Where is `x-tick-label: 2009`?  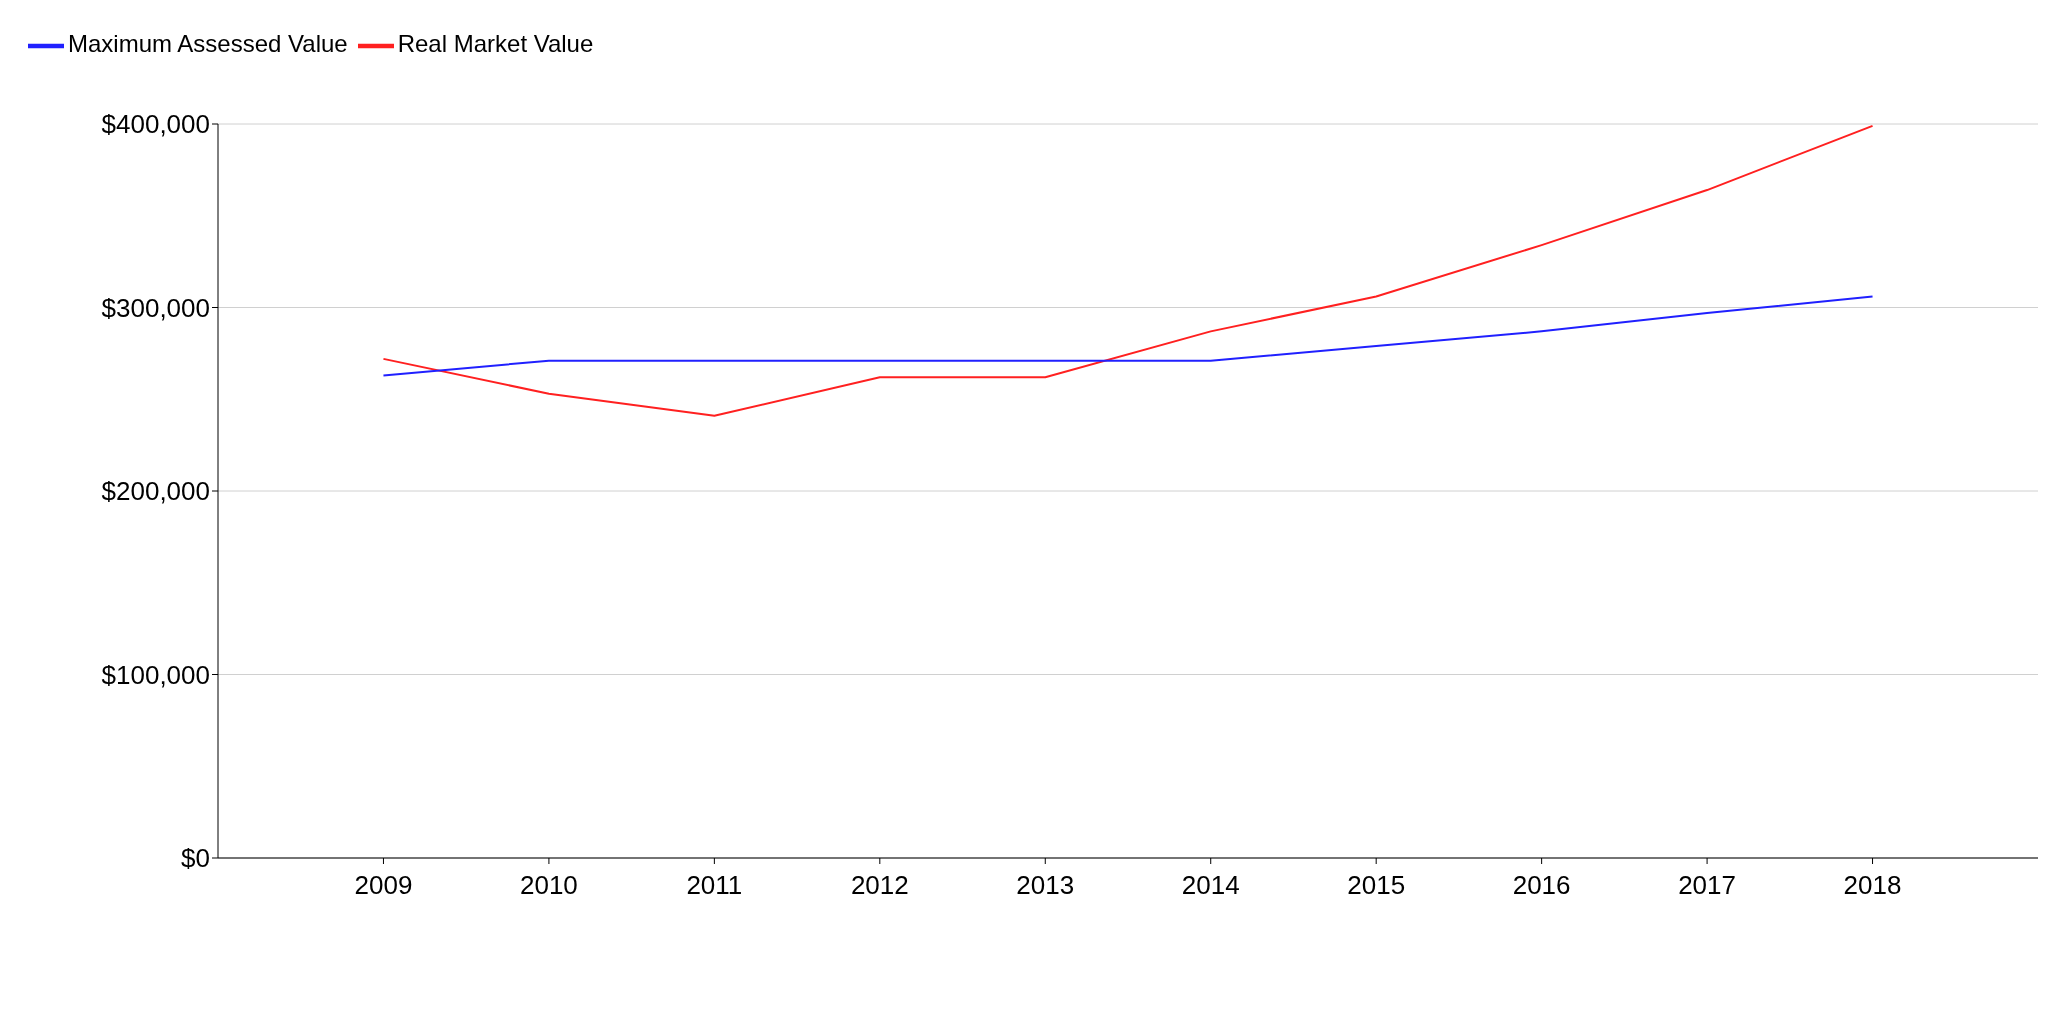
x-tick-label: 2009 is located at coordinates (383, 885).